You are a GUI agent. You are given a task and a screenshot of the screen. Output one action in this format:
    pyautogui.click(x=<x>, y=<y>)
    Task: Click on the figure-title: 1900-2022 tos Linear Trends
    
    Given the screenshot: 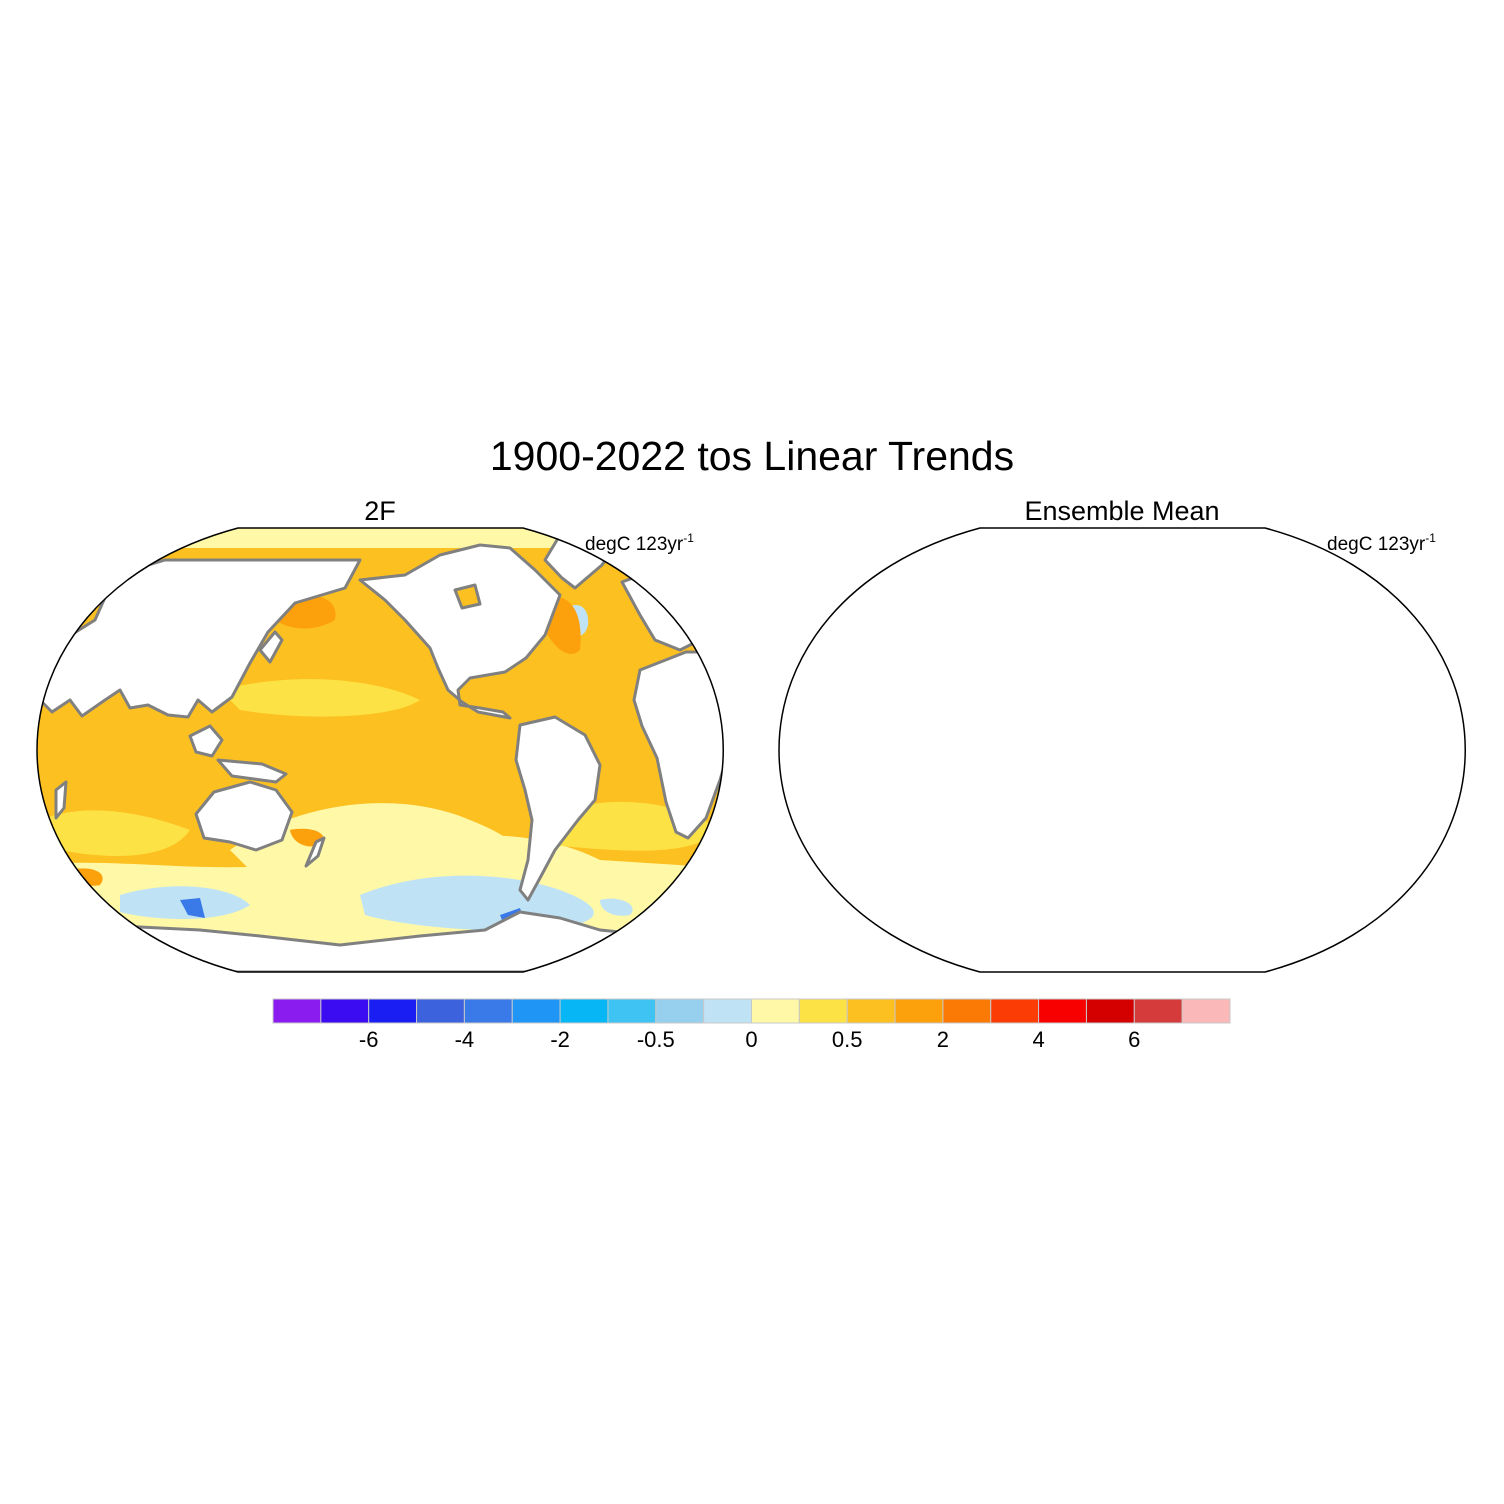 What is the action you would take?
    pyautogui.click(x=752, y=456)
    